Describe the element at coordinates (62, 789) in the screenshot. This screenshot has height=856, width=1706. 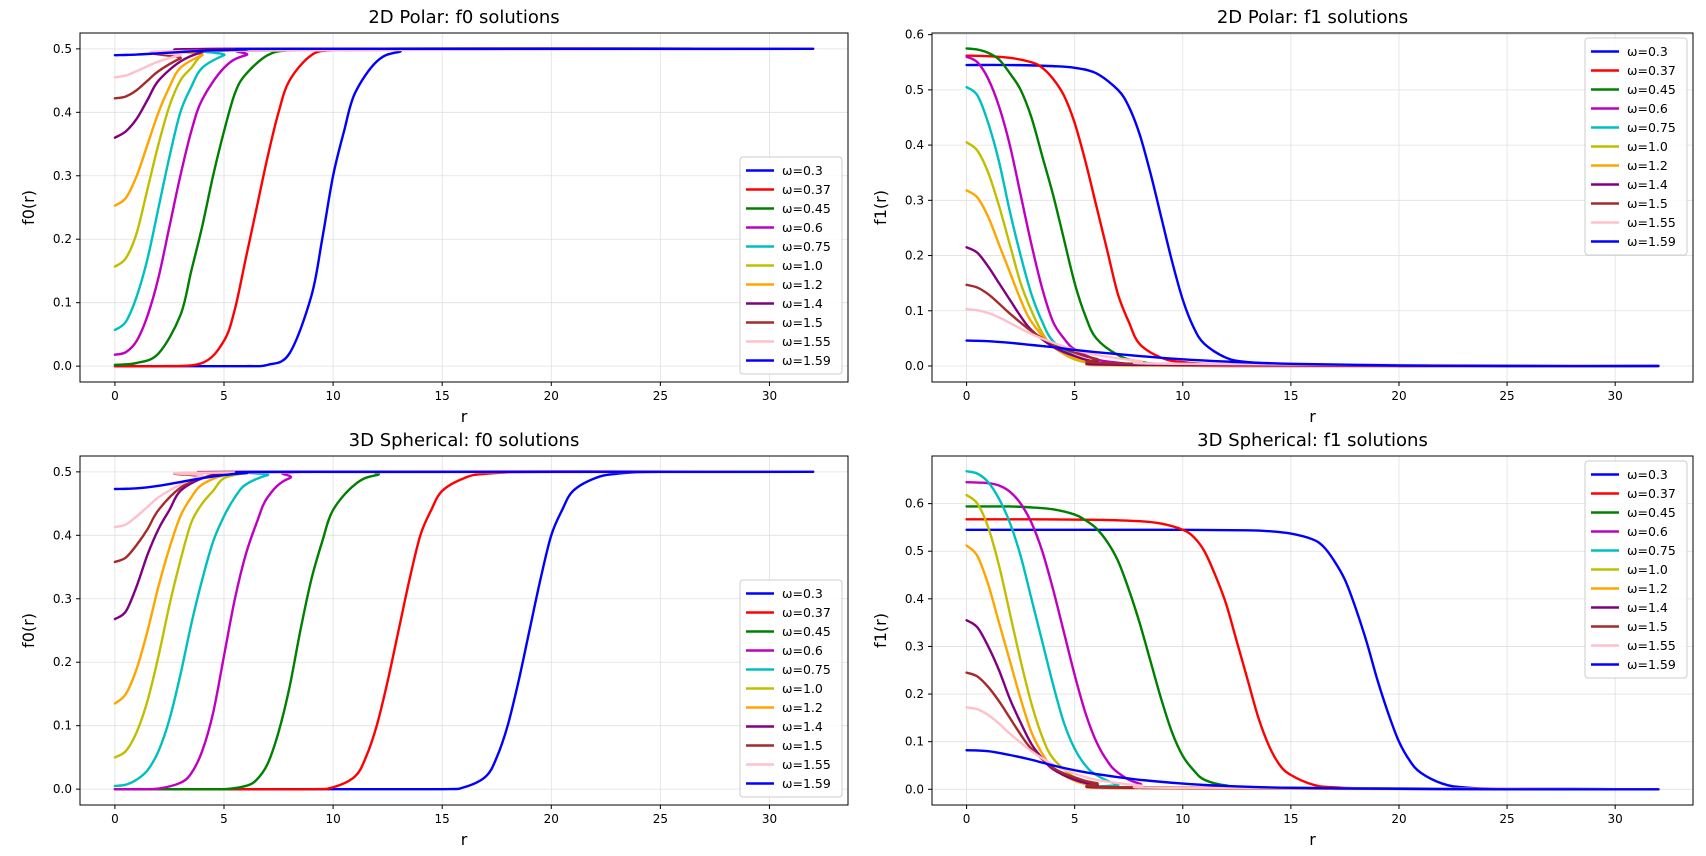
I see `y-tick-label: 0.0` at that location.